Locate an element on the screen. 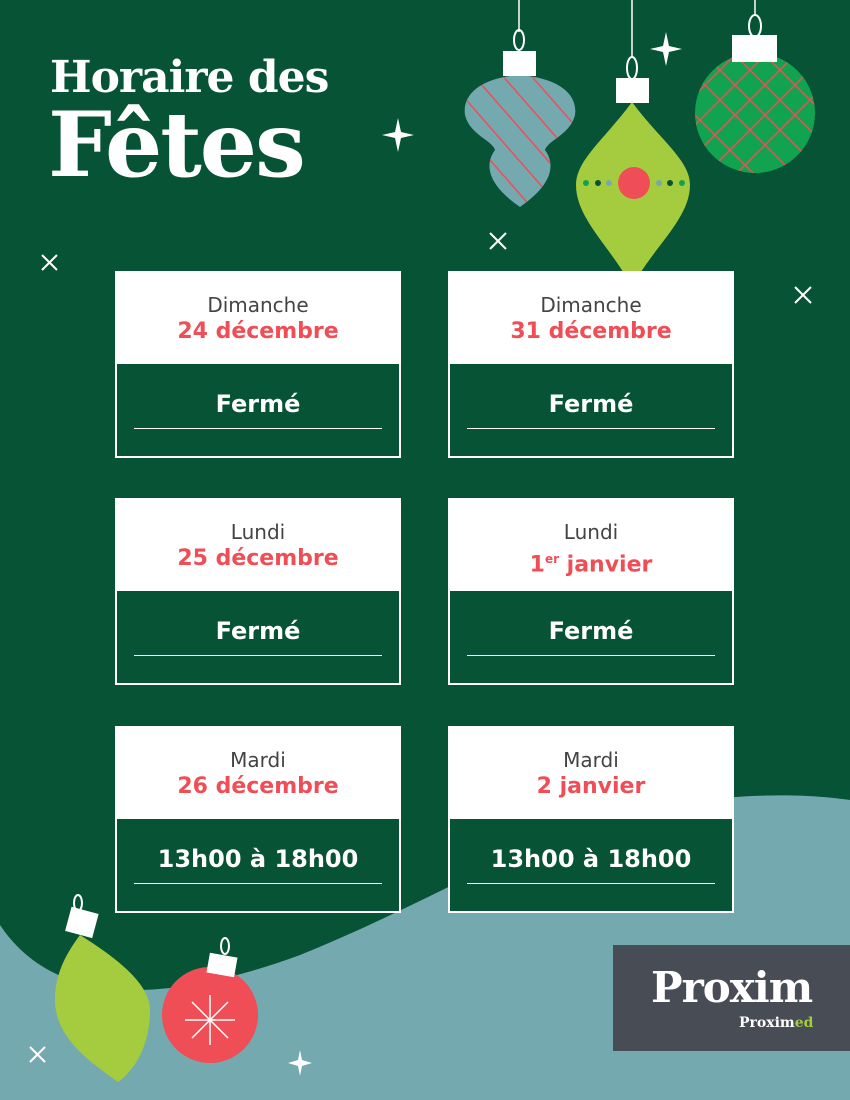 The width and height of the screenshot is (850, 1100). schedule-card: Lundi 25 décembre Fermé is located at coordinates (258, 591).